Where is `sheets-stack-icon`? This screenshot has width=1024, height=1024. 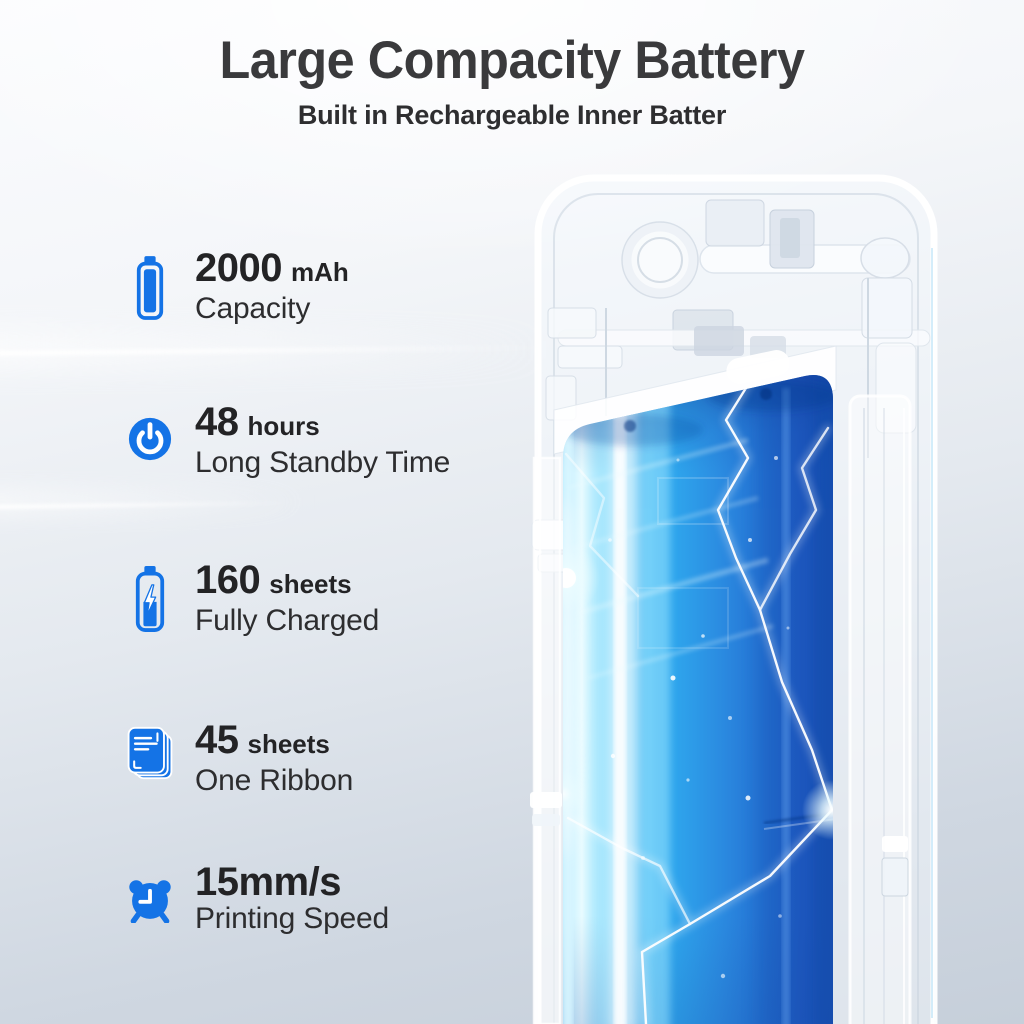 sheets-stack-icon is located at coordinates (150, 753).